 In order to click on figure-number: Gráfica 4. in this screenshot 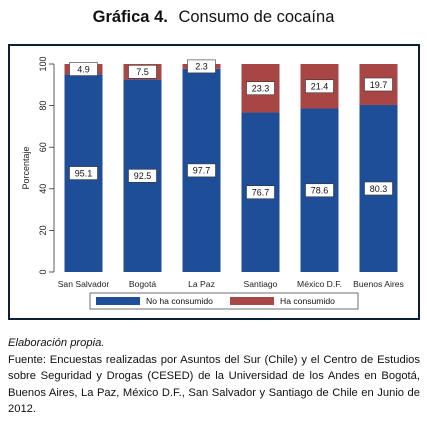, I will do `click(130, 17)`.